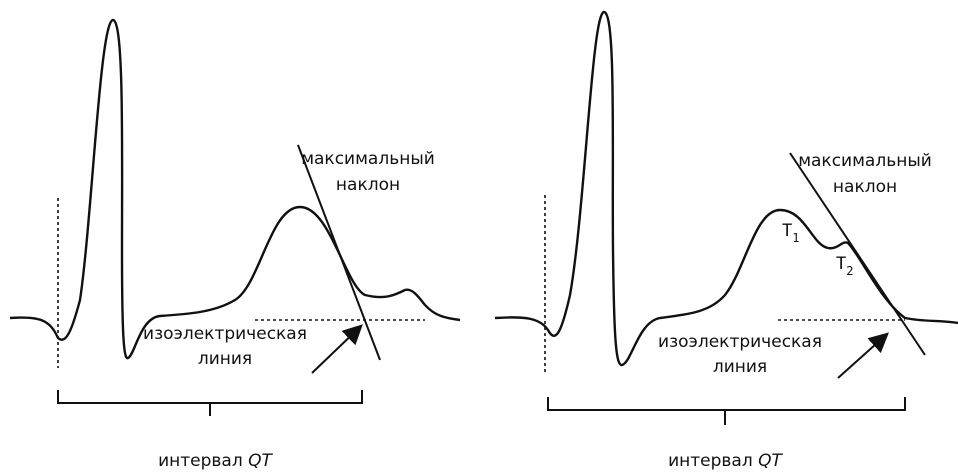 This screenshot has height=472, width=958. Describe the element at coordinates (849, 271) in the screenshot. I see `wave-index: 2` at that location.